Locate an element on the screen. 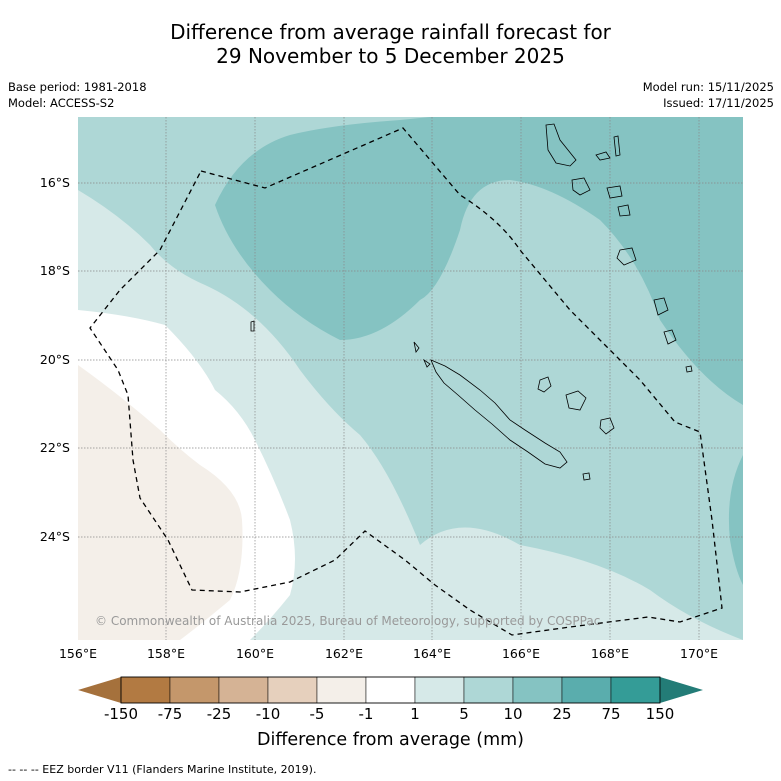 This screenshot has height=781, width=781. espiritu-santo-island is located at coordinates (561, 145).